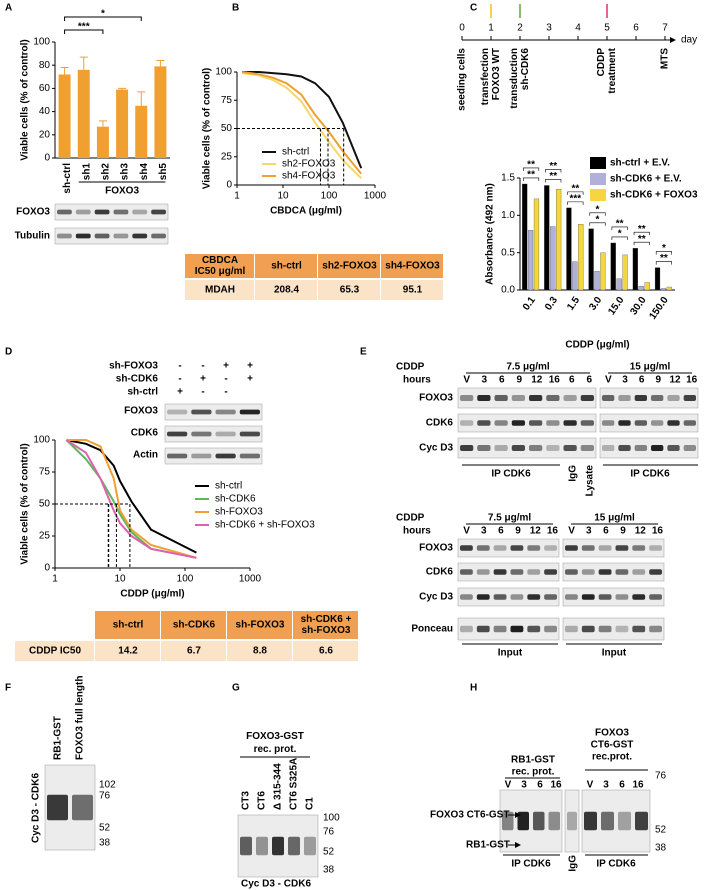  What do you see at coordinates (508, 252) in the screenshot?
I see `y-tick-label: 0.5` at bounding box center [508, 252].